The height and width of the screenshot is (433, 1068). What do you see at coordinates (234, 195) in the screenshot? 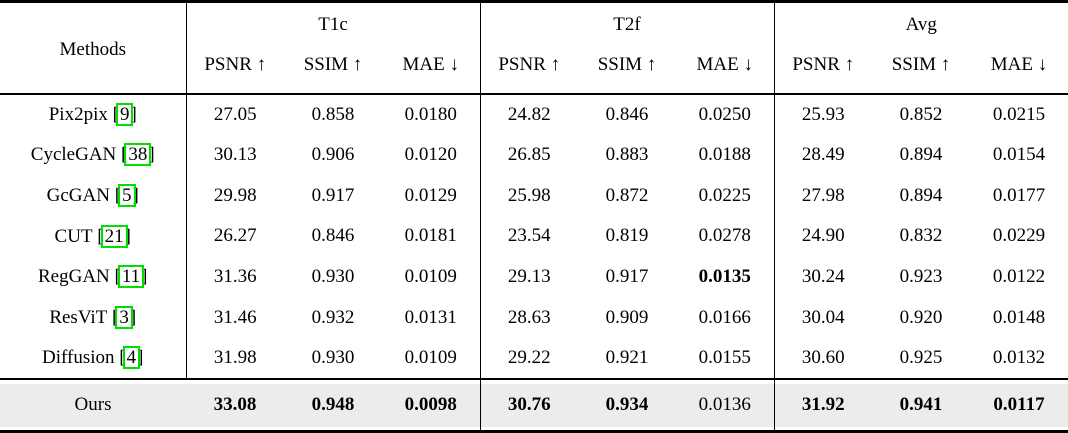
I see `metric-value: 29.98` at bounding box center [234, 195].